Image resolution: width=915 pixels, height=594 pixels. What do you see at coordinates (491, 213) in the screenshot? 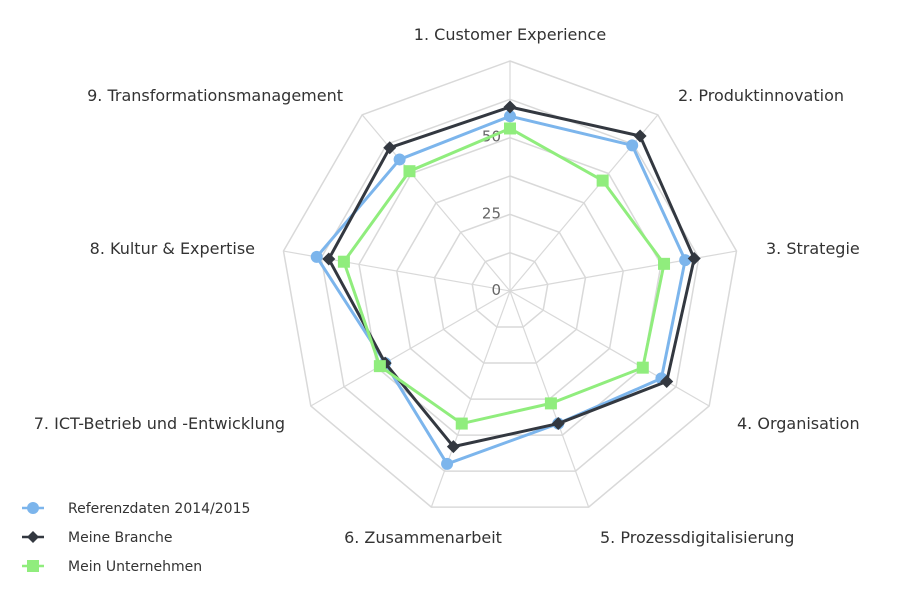
I see `tick-label: 25` at bounding box center [491, 213].